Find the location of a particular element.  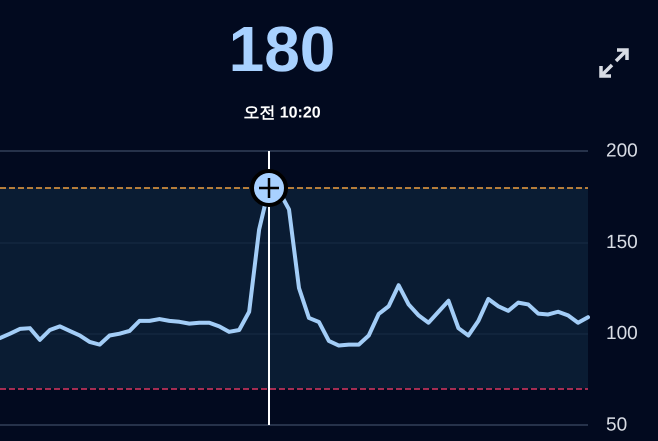

y-tick-label: 200 is located at coordinates (622, 151).